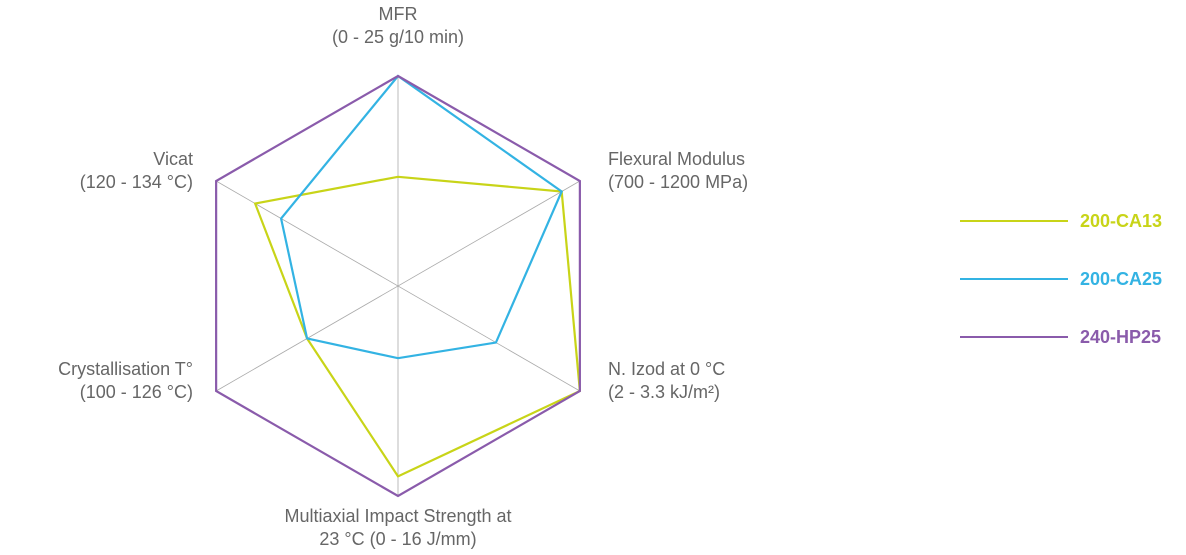 This screenshot has width=1186, height=555. I want to click on axis-label: Flexural Modulus (700 - 1200 MPa), so click(678, 171).